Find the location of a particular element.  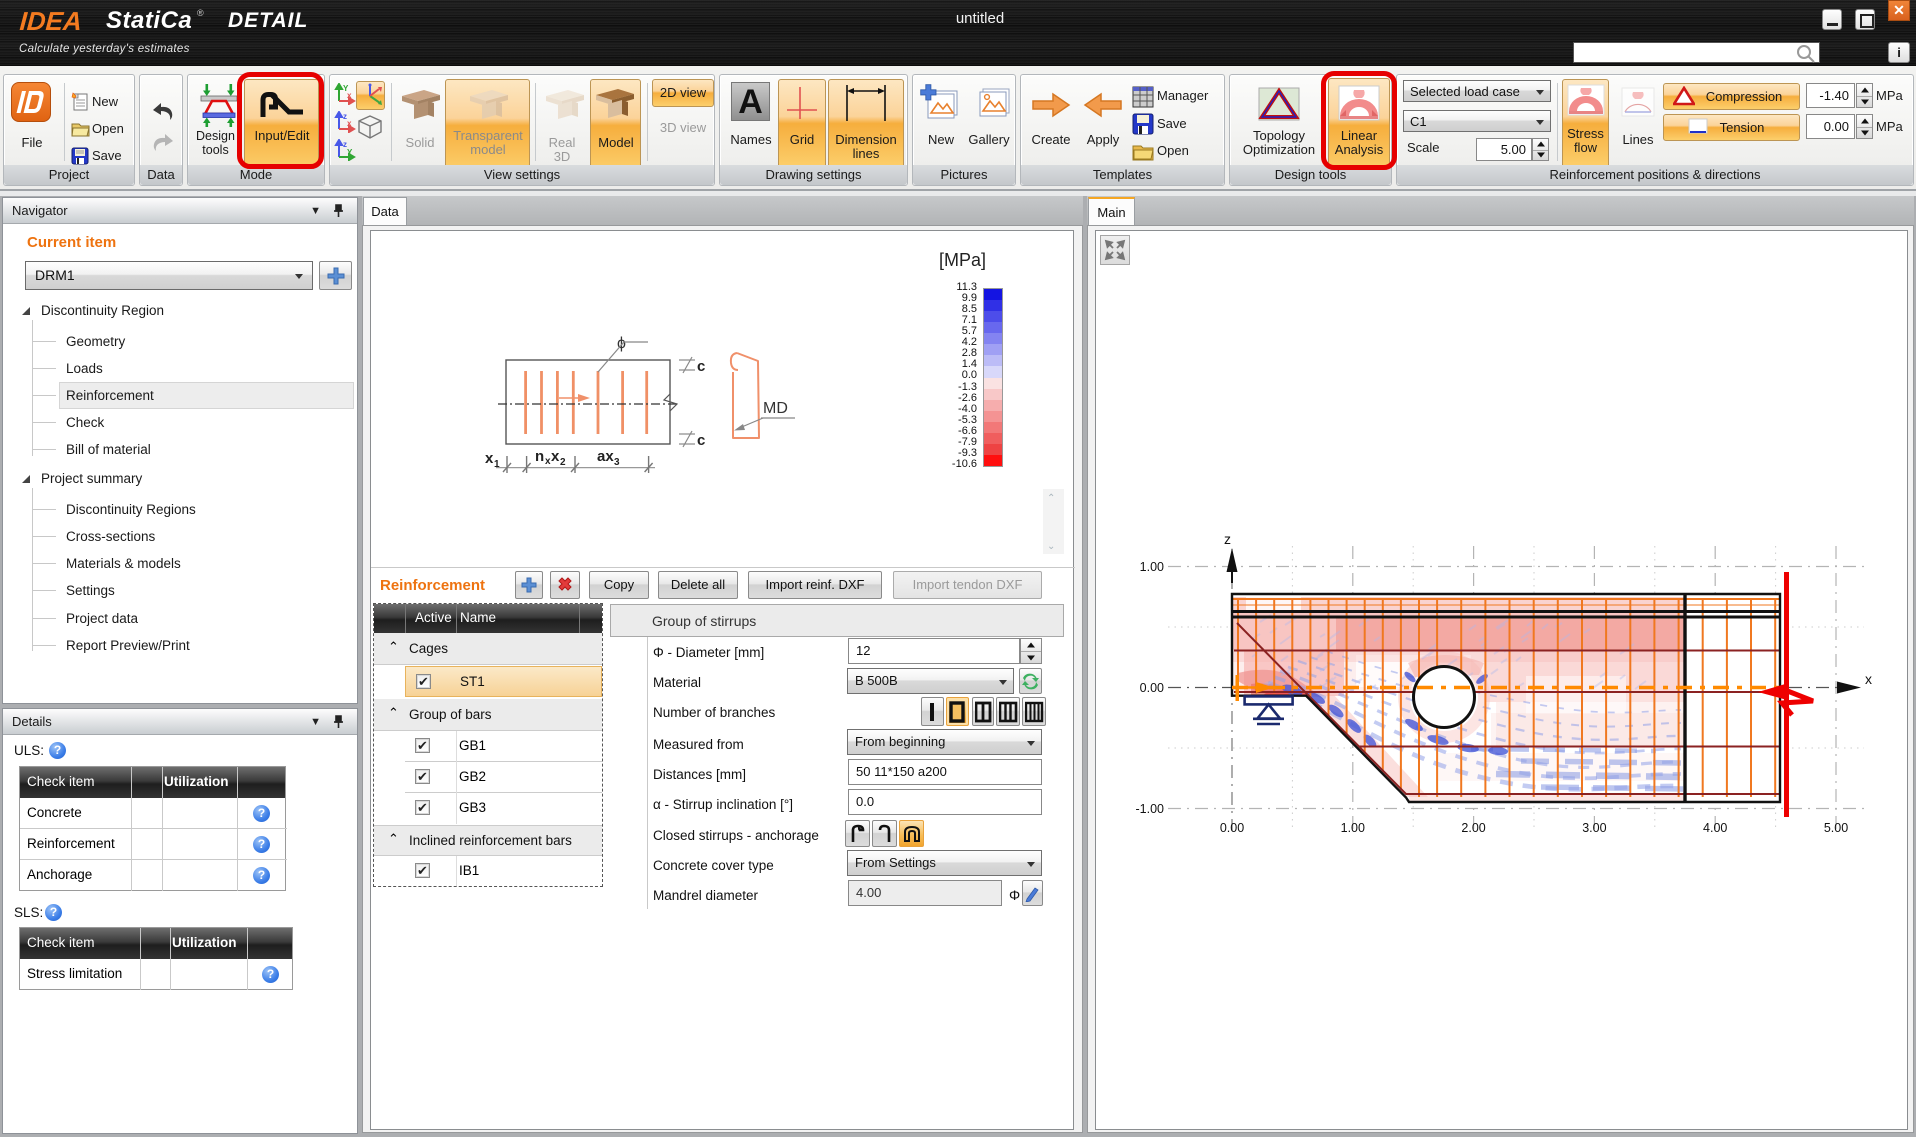

svg-text: MD is located at coordinates (775, 408).